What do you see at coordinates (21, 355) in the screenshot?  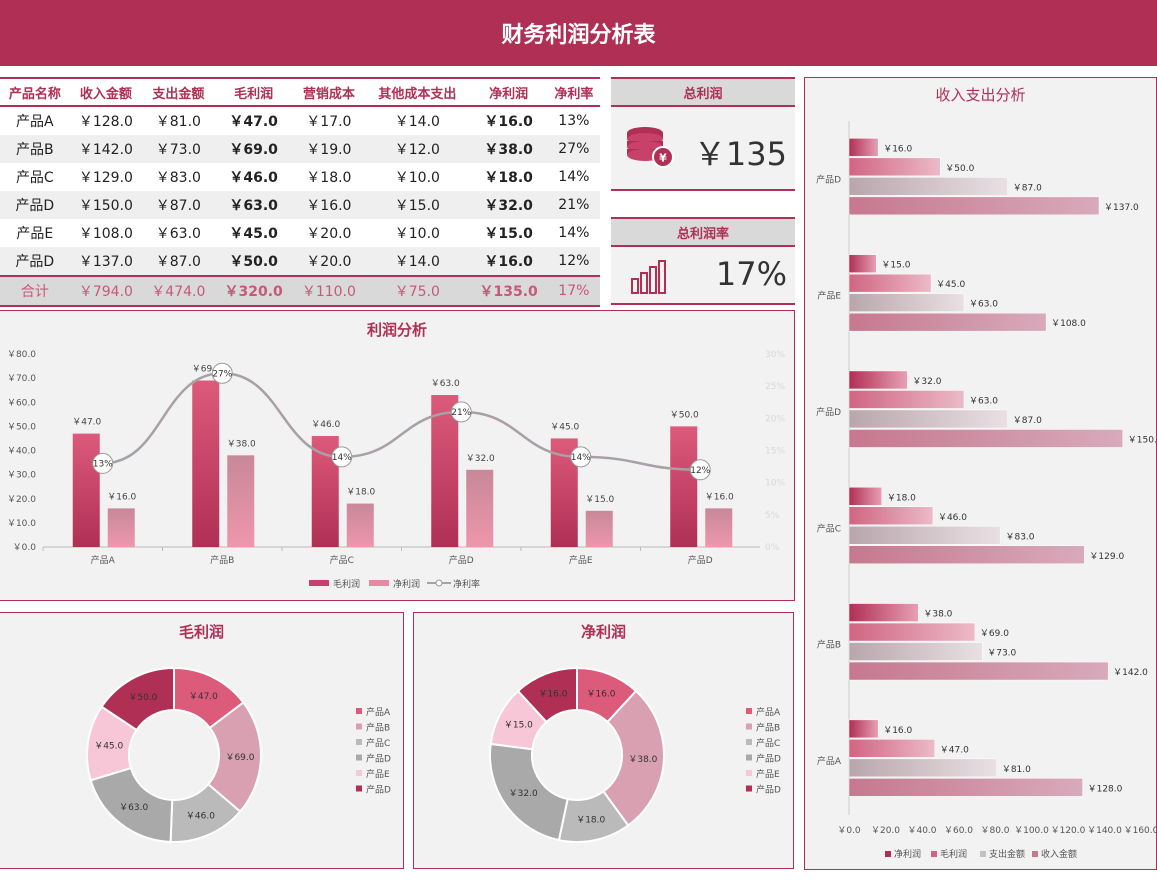 I see `y-tick-label: ￥80.0` at bounding box center [21, 355].